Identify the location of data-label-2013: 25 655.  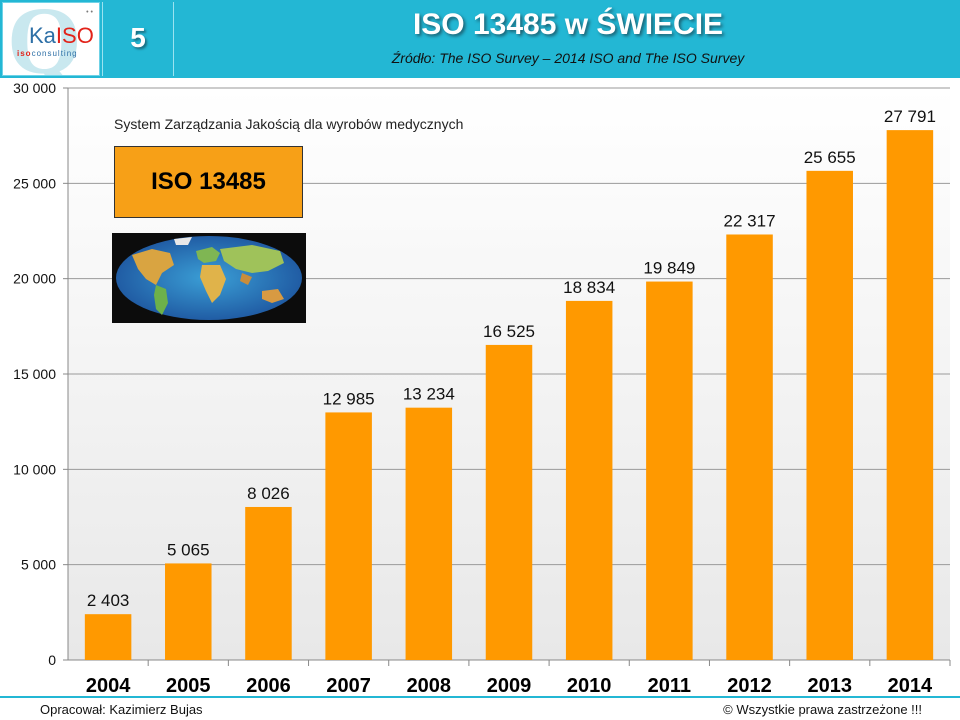
(830, 157).